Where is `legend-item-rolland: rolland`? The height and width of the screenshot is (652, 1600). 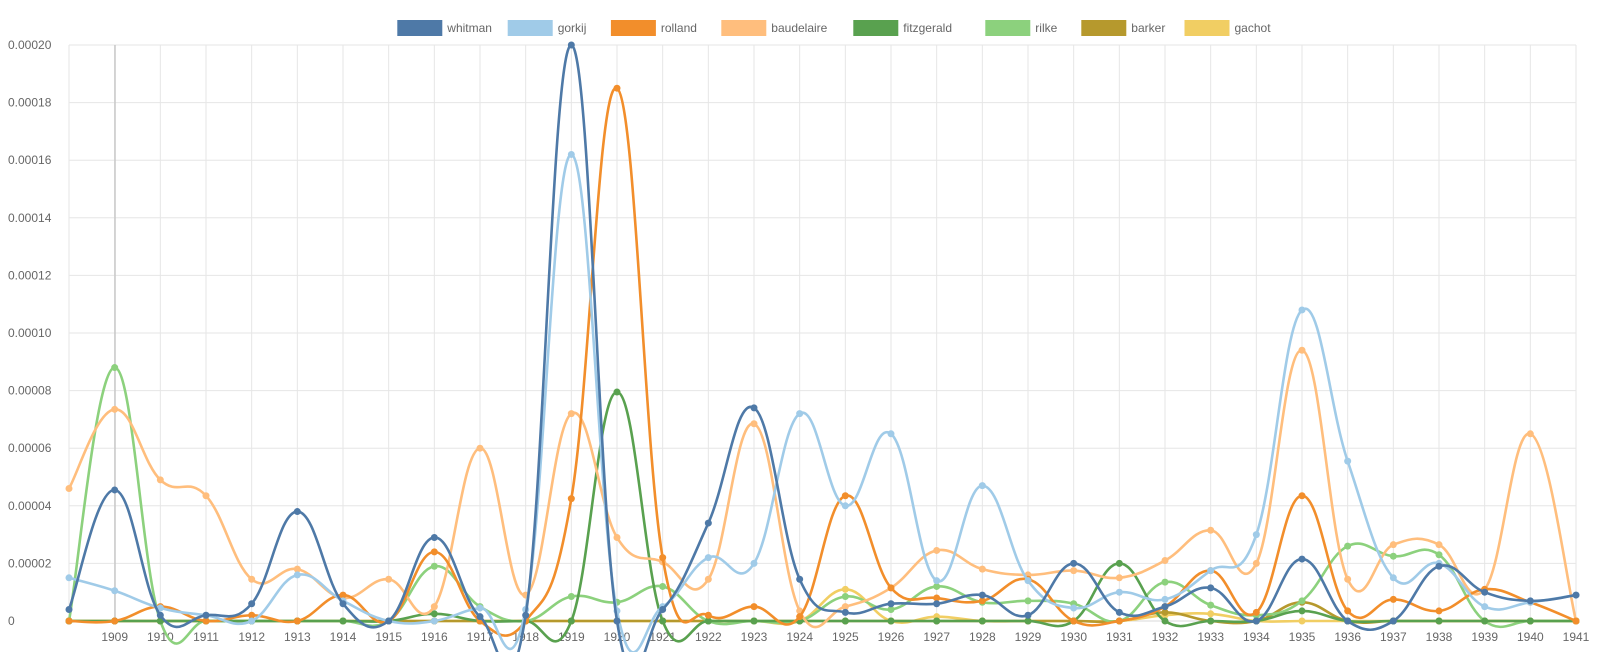
legend-item-rolland: rolland is located at coordinates (653, 28).